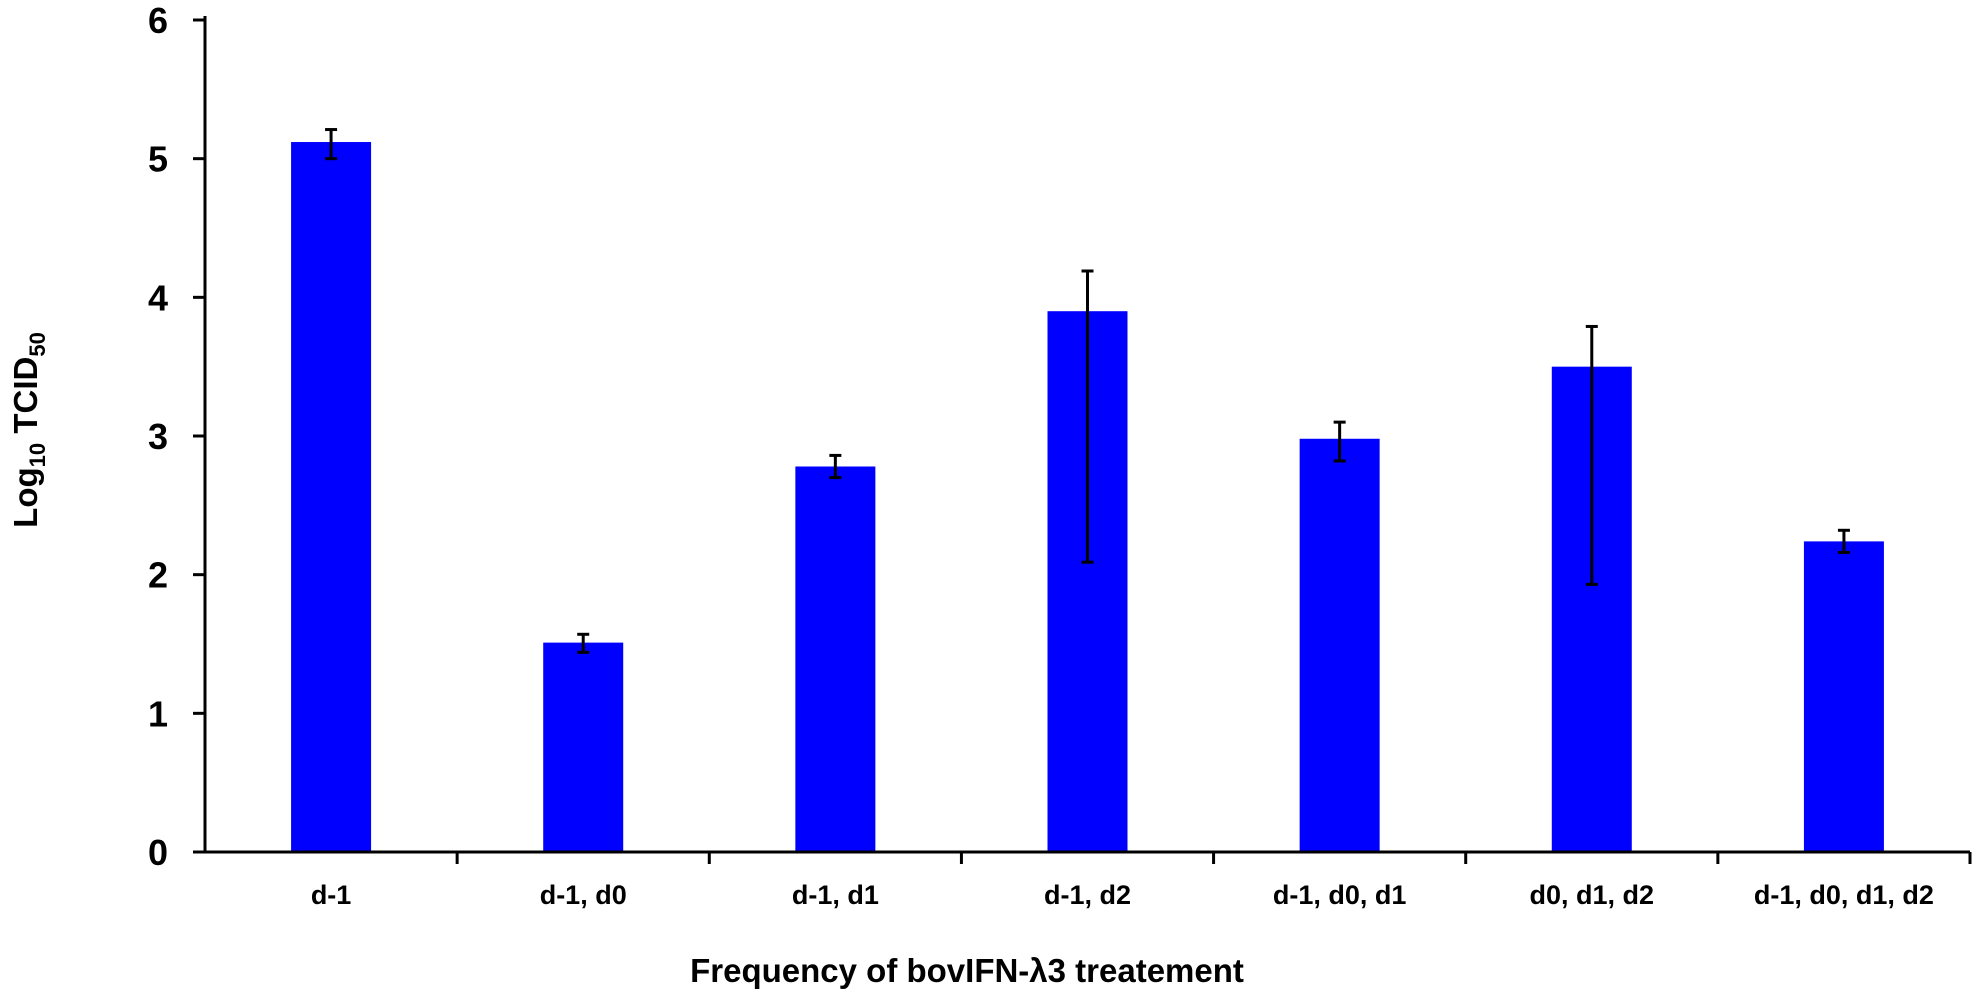 The image size is (1976, 992). What do you see at coordinates (1087, 895) in the screenshot?
I see `x-tick-label: d-1, d2` at bounding box center [1087, 895].